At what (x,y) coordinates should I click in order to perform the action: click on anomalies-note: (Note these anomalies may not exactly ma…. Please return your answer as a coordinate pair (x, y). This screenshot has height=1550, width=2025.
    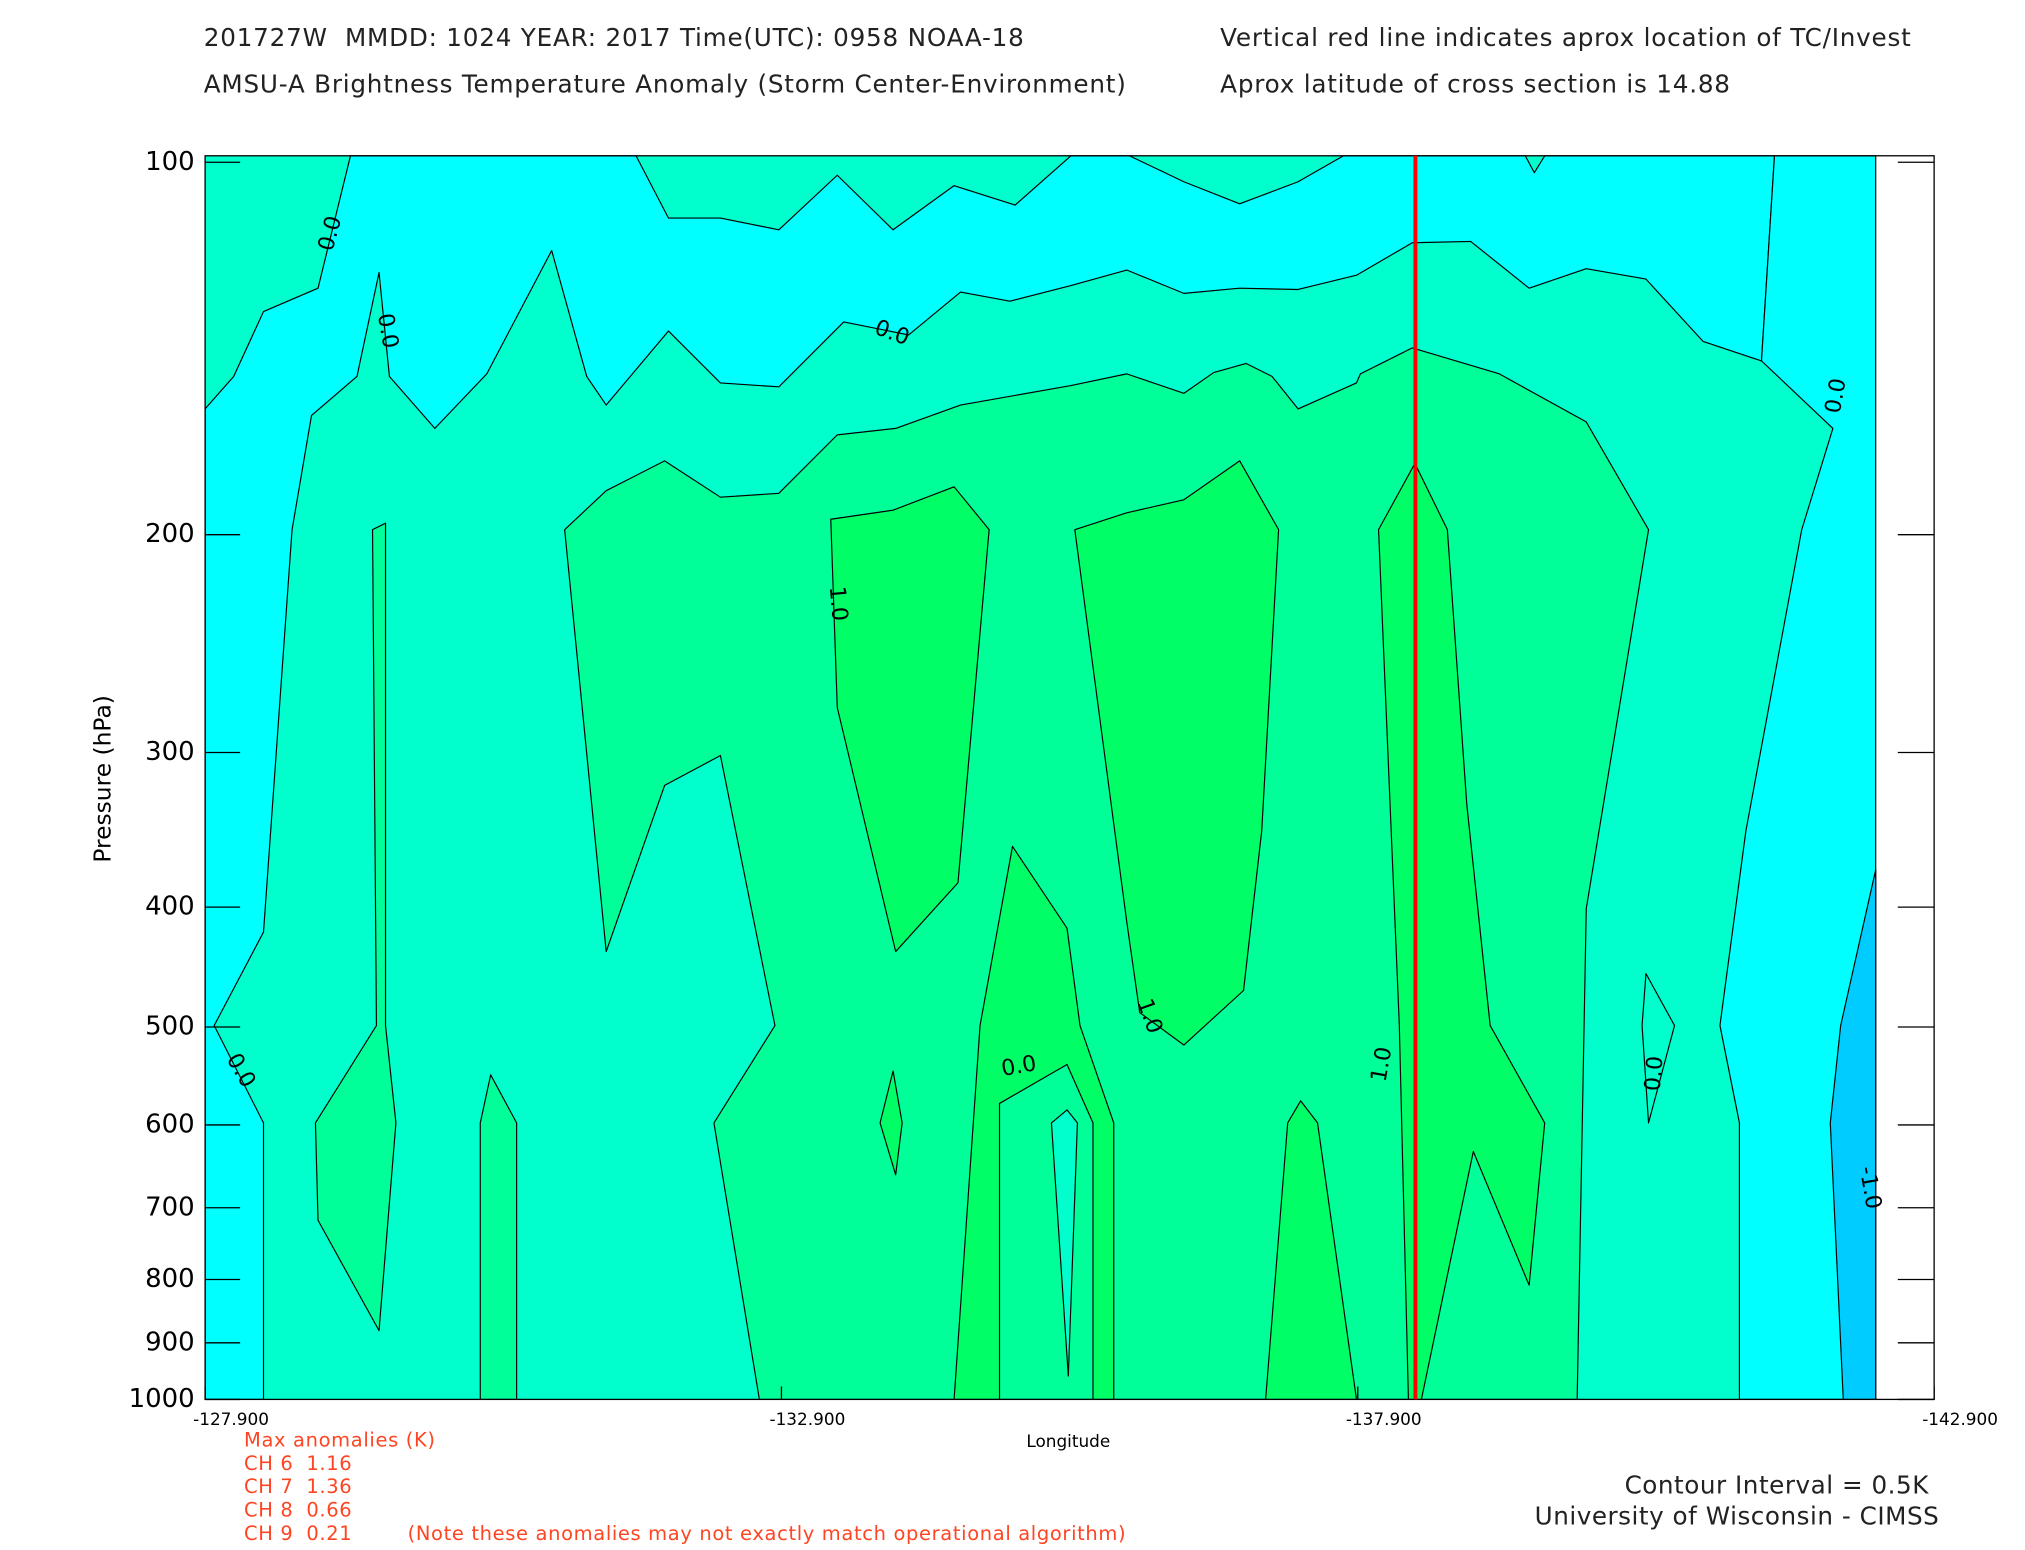
    Looking at the image, I should click on (767, 1533).